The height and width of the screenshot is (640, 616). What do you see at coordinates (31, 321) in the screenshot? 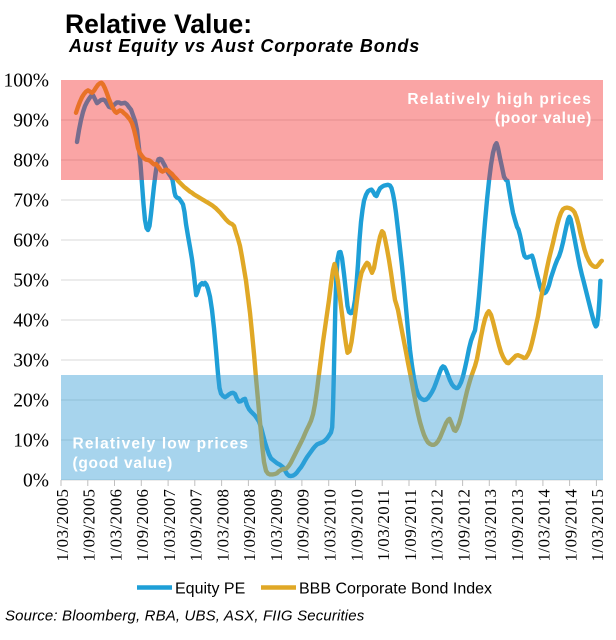
I see `svg-text: 40%` at bounding box center [31, 321].